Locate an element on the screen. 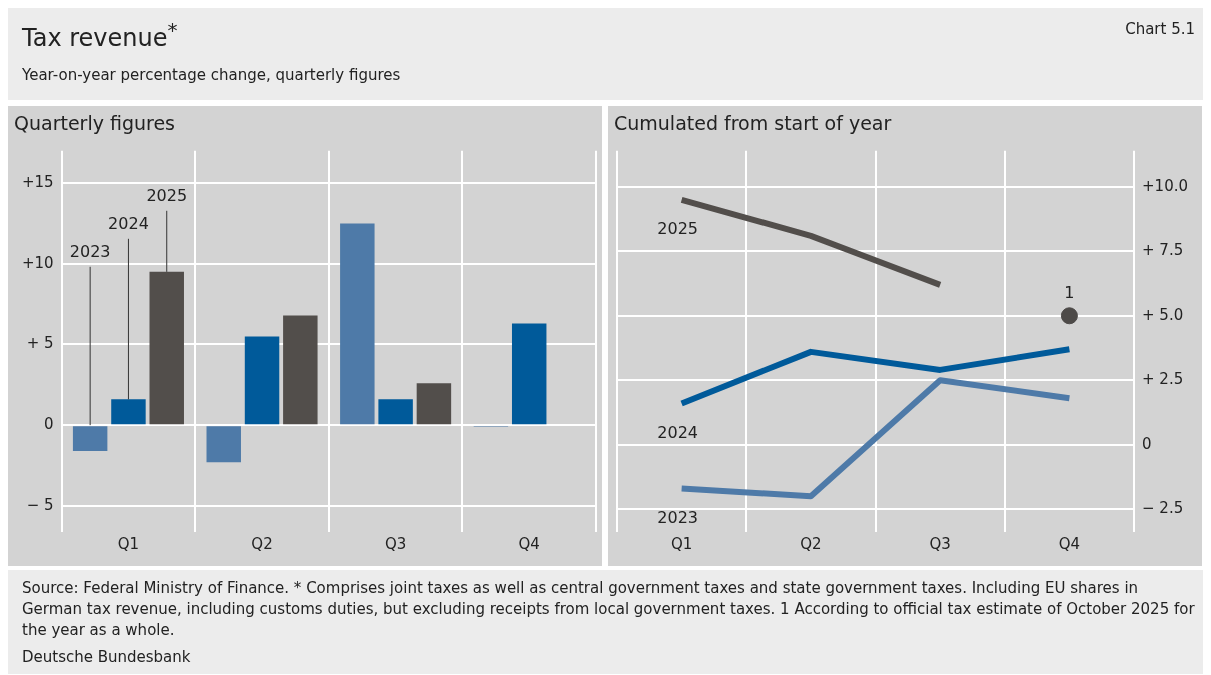  y-tick-label: 0 is located at coordinates (49, 424).